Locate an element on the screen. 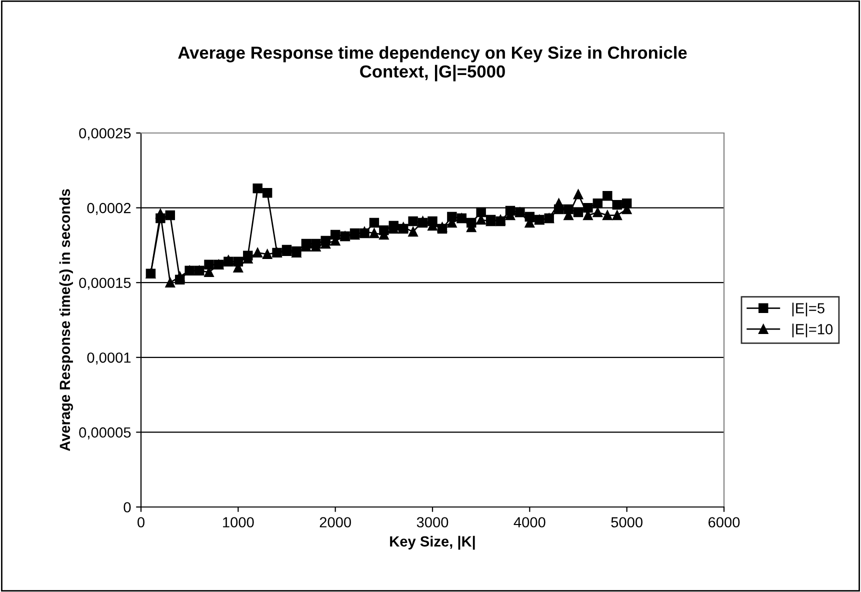 The width and height of the screenshot is (861, 592). y-tick-label: 0 is located at coordinates (127, 507).